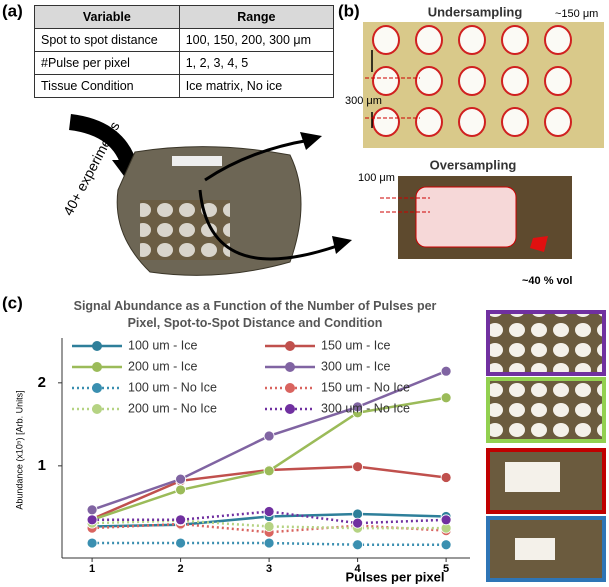 The height and width of the screenshot is (587, 609). Describe the element at coordinates (576, 14) in the screenshot. I see `annotation: ~150 μm` at that location.